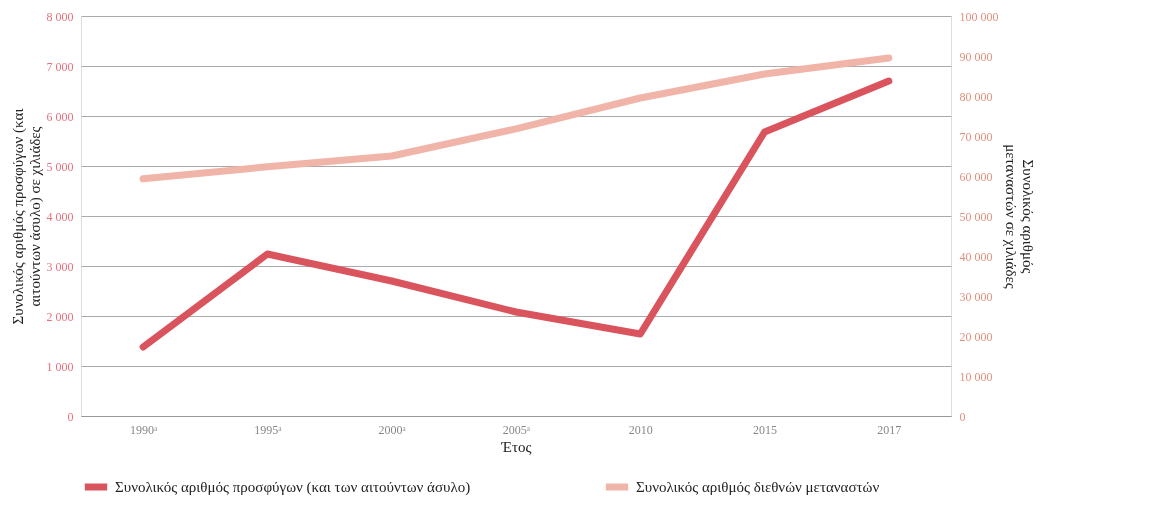 The width and height of the screenshot is (1153, 522). I want to click on y-tick-label: 1 000, so click(60, 366).